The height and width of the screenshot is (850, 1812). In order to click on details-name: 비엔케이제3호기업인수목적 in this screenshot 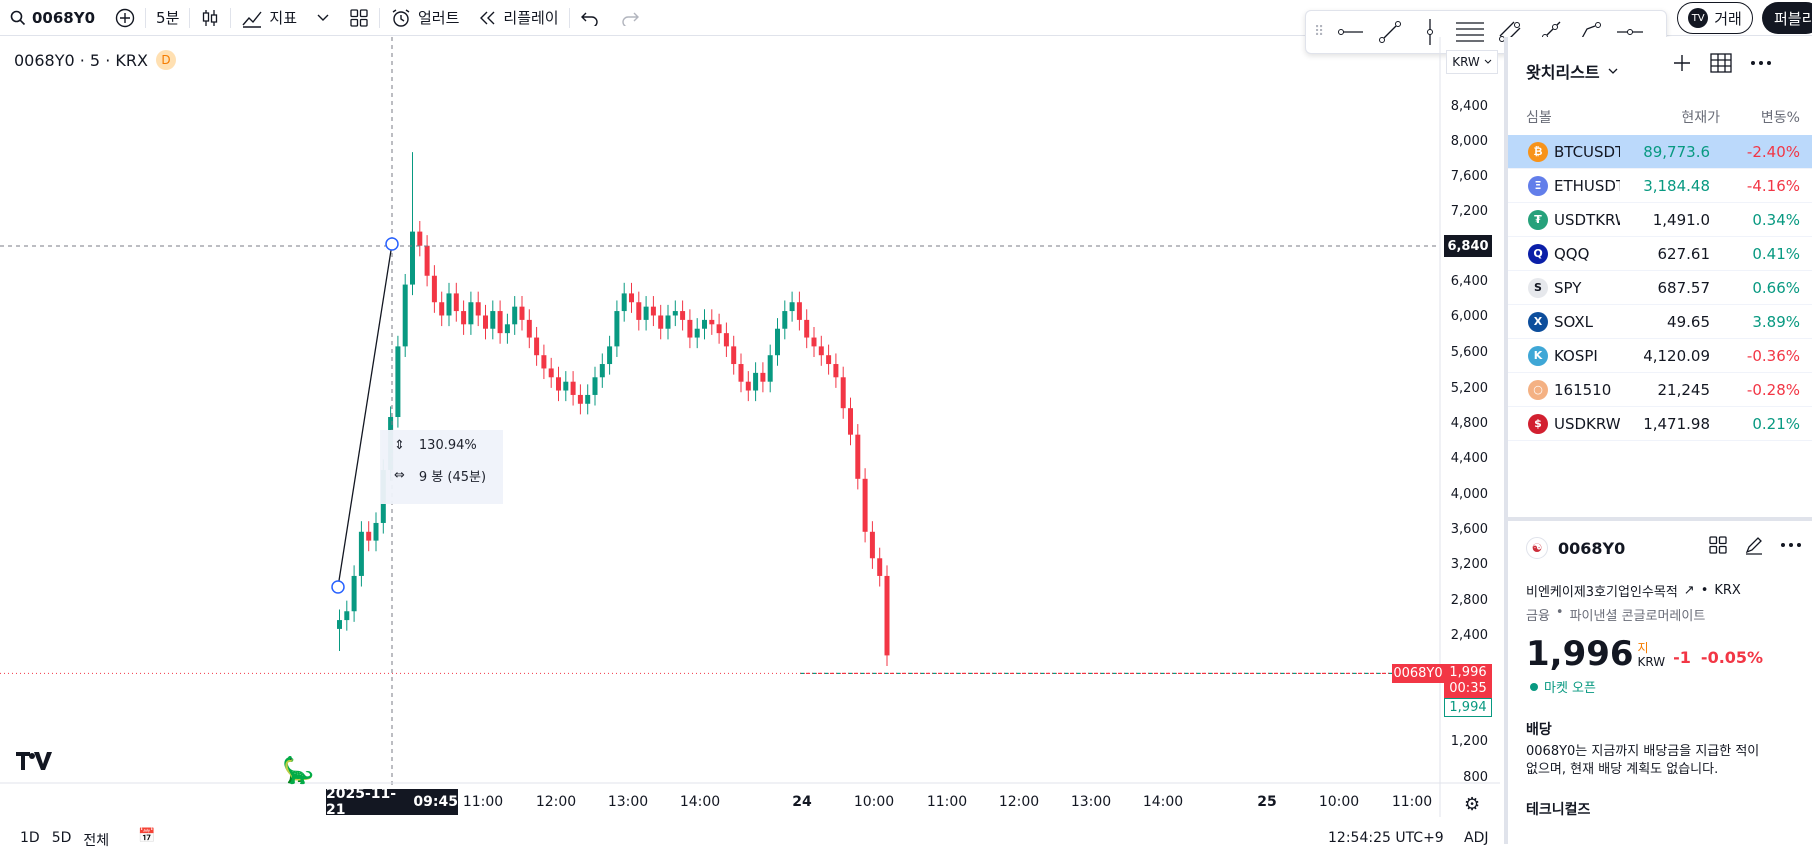, I will do `click(1602, 592)`.